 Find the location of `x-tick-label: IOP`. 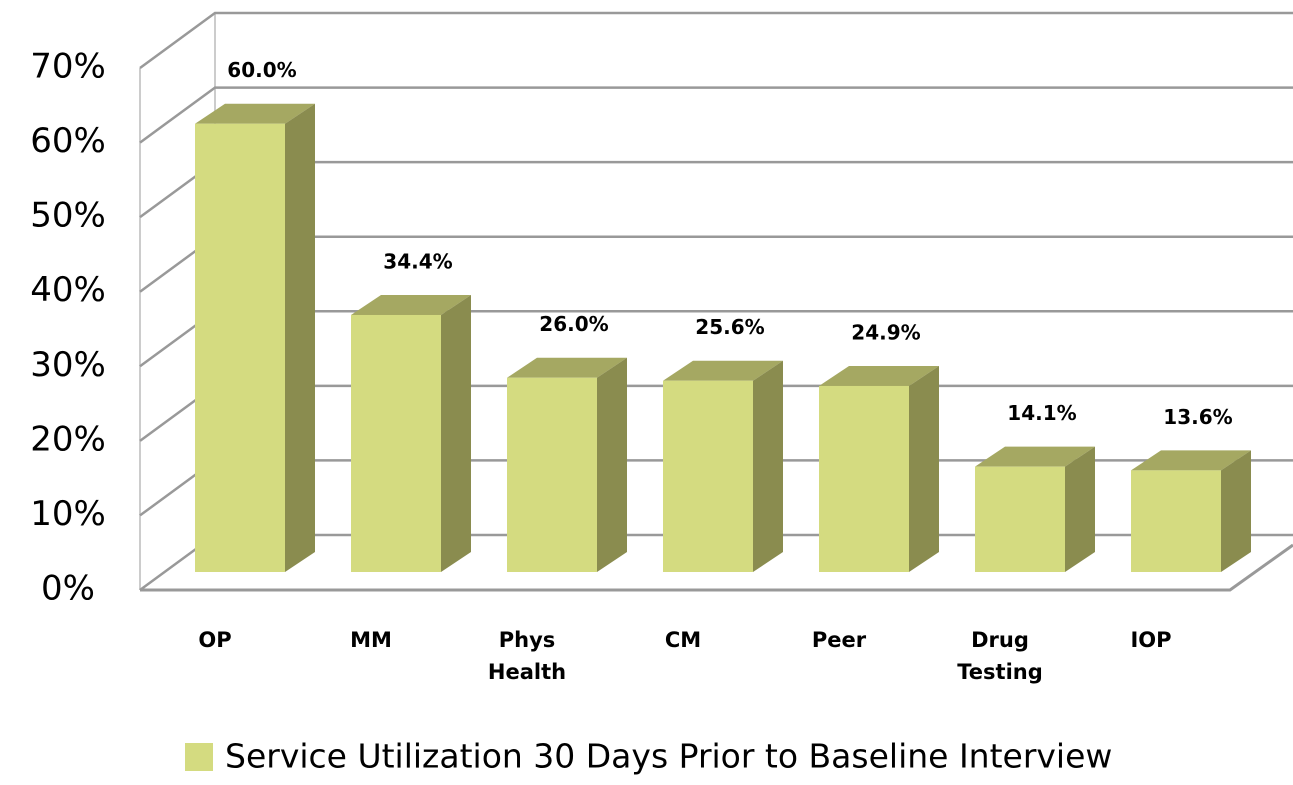

x-tick-label: IOP is located at coordinates (1151, 640).